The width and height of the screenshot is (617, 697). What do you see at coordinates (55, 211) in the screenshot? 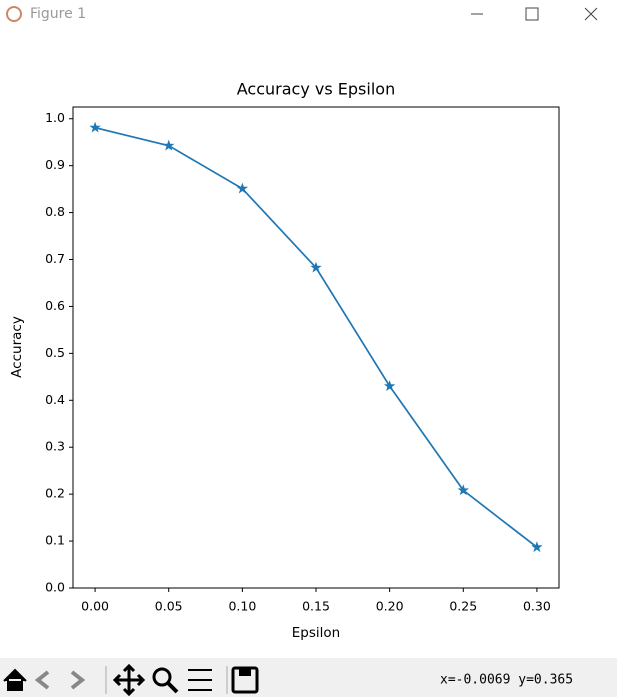
I see `y-tick-label: 0.8` at bounding box center [55, 211].